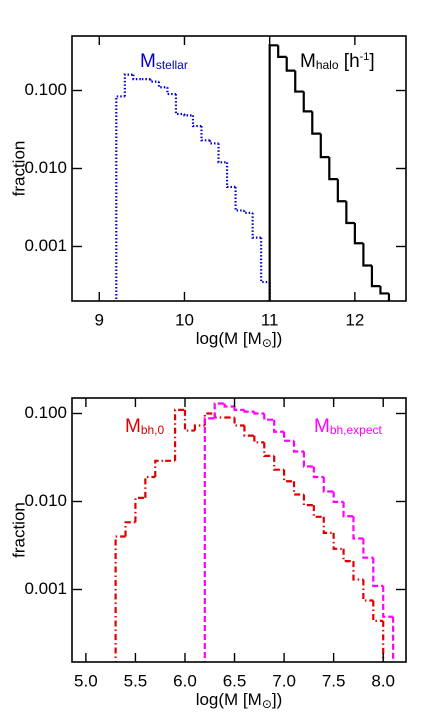 This screenshot has width=436, height=718. What do you see at coordinates (371, 61) in the screenshot?
I see `label-part: ]` at bounding box center [371, 61].